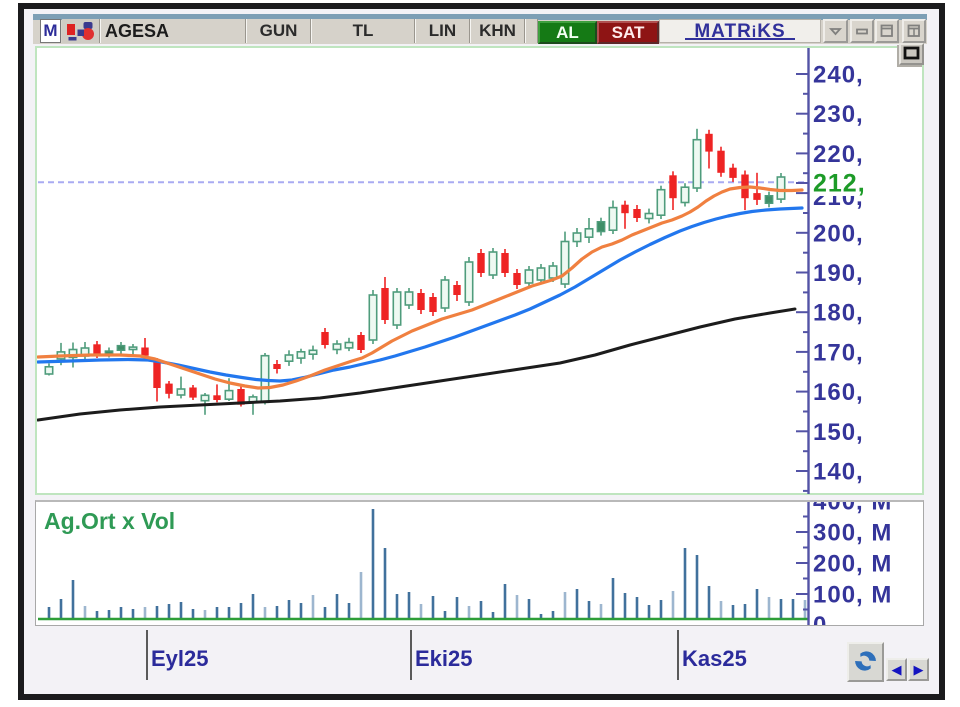  What do you see at coordinates (838, 352) in the screenshot?
I see `svg-text: 170,` at bounding box center [838, 352].